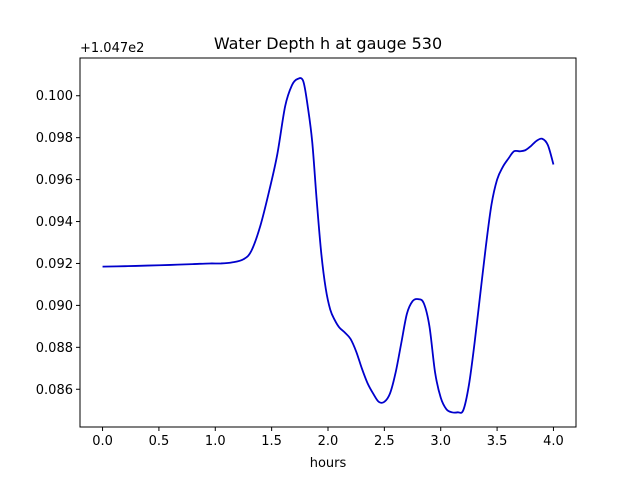  Describe the element at coordinates (271, 441) in the screenshot. I see `x-tick-label: 1.5` at that location.